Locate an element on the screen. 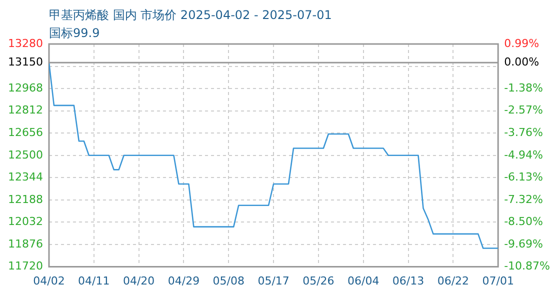 This screenshot has width=560, height=300. y2-tick-label: -3.76% is located at coordinates (524, 133).